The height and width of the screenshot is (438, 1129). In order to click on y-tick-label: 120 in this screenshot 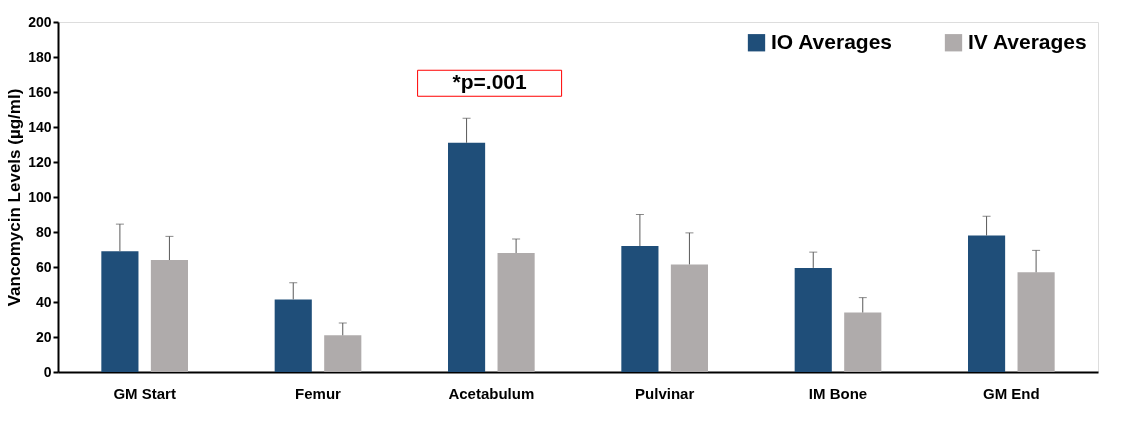, I will do `click(40, 161)`.